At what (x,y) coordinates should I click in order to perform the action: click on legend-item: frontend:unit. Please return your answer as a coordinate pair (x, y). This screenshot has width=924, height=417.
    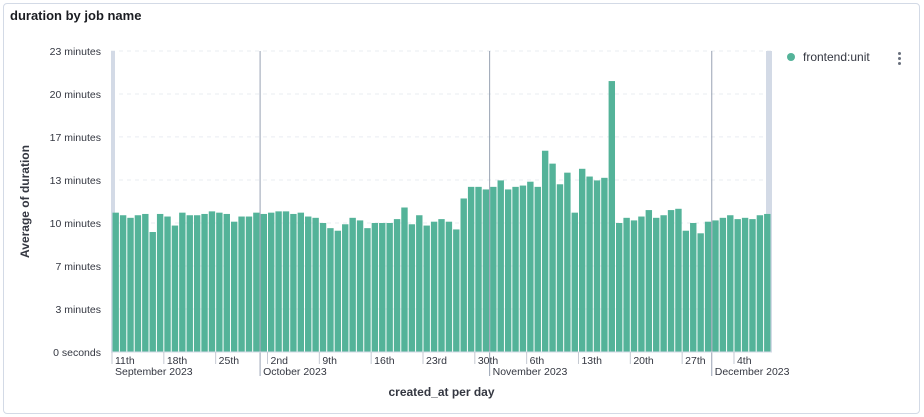
    Looking at the image, I should click on (828, 57).